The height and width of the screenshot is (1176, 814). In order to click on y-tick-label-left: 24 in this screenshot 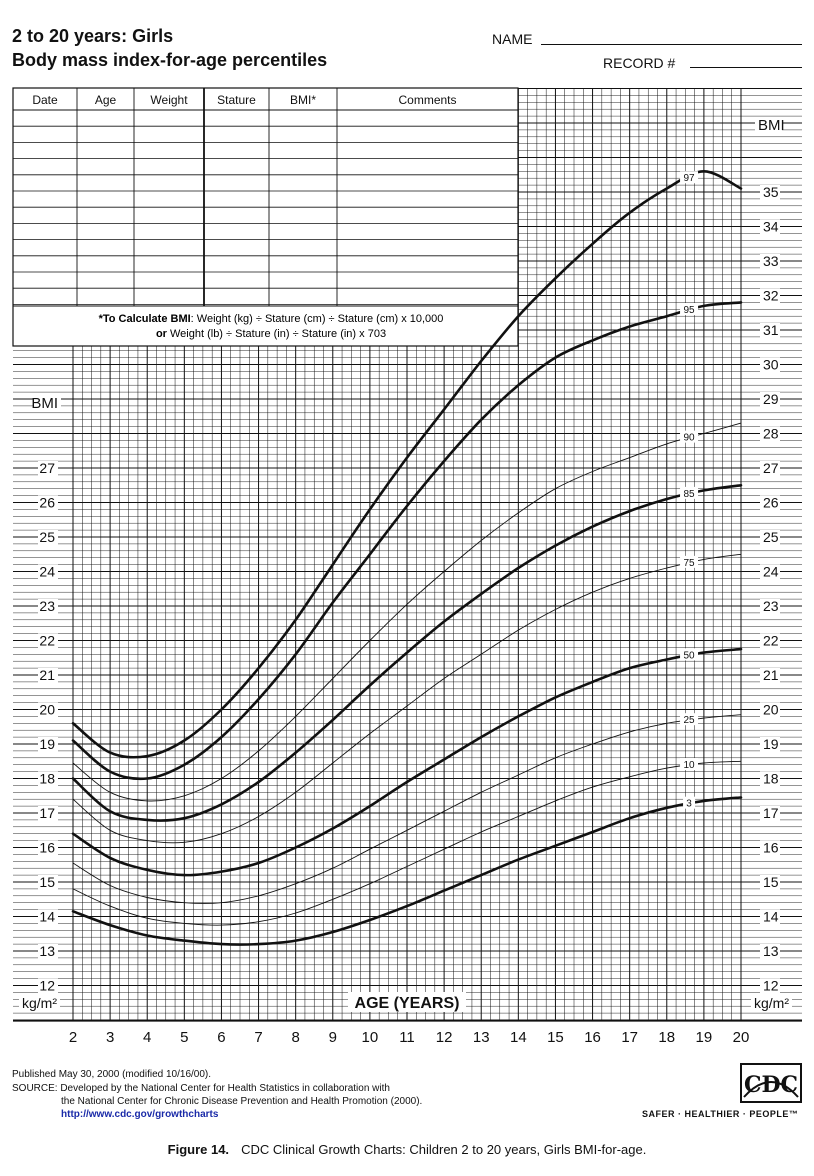, I will do `click(47, 572)`.